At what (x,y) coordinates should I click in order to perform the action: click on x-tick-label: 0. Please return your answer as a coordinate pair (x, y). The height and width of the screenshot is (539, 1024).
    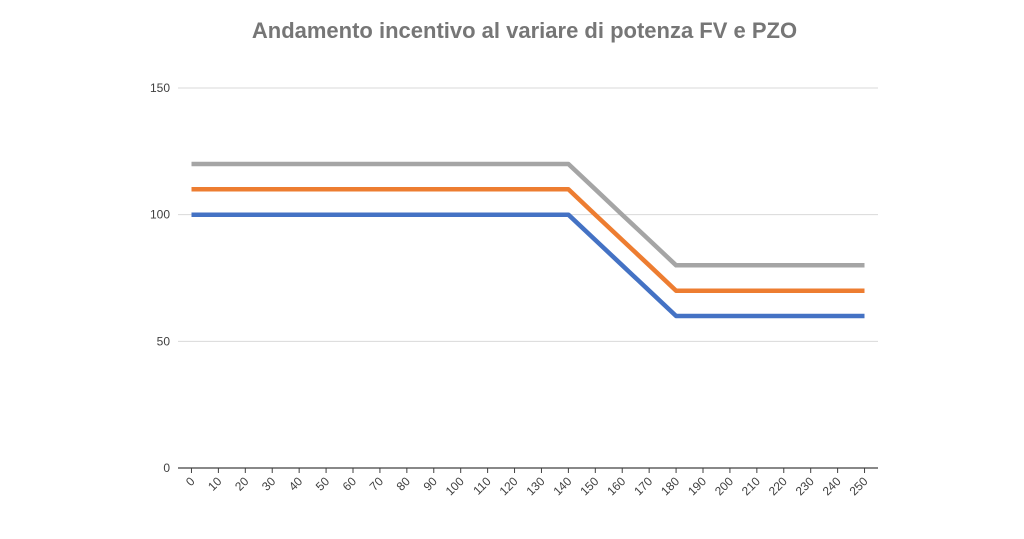
    Looking at the image, I should click on (190, 481).